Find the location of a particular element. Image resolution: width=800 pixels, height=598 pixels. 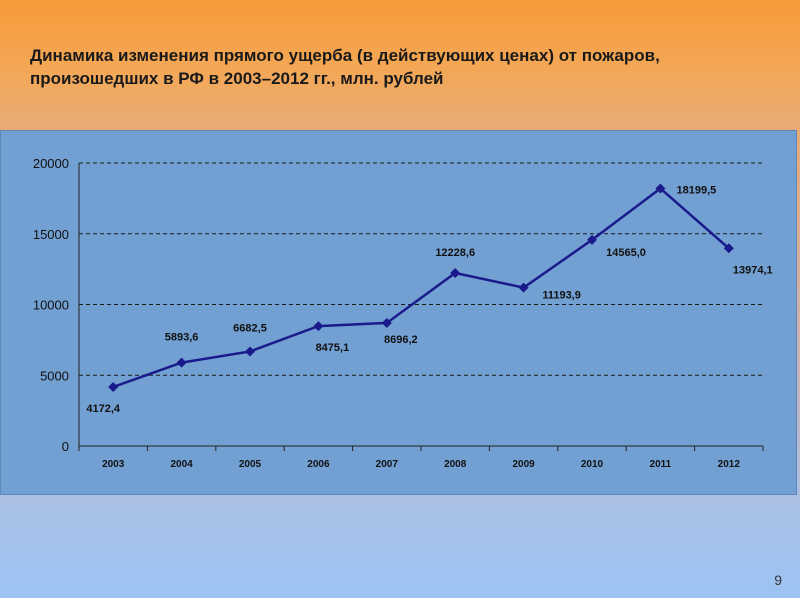

data-label: 8475,1 is located at coordinates (333, 348).